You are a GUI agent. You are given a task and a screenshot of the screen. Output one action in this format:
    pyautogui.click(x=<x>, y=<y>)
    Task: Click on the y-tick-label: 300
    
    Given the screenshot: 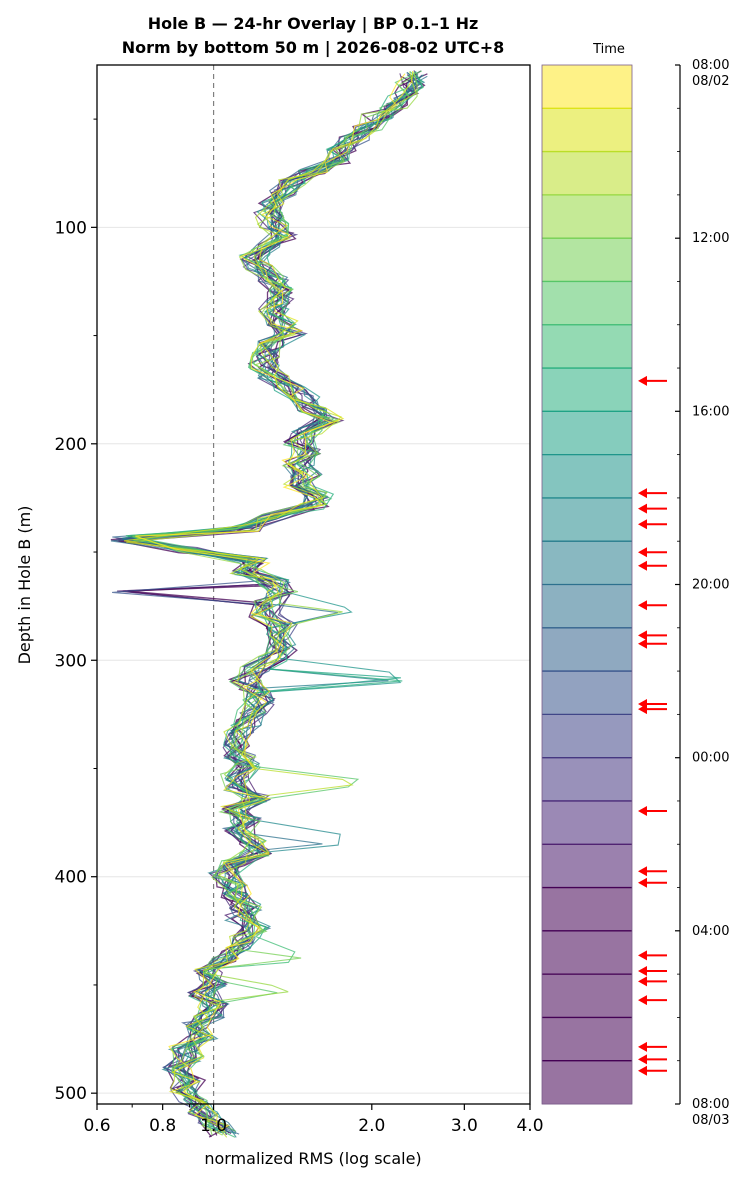 What is the action you would take?
    pyautogui.click(x=71, y=661)
    